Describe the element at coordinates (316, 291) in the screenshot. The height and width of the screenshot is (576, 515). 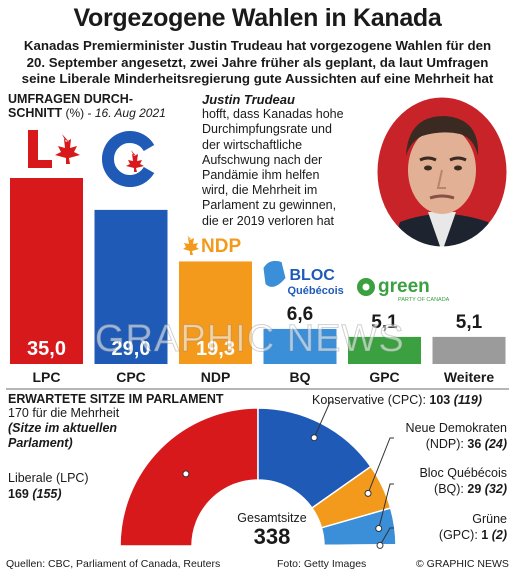
I see `bloc-logo-subtext: Québécois` at that location.